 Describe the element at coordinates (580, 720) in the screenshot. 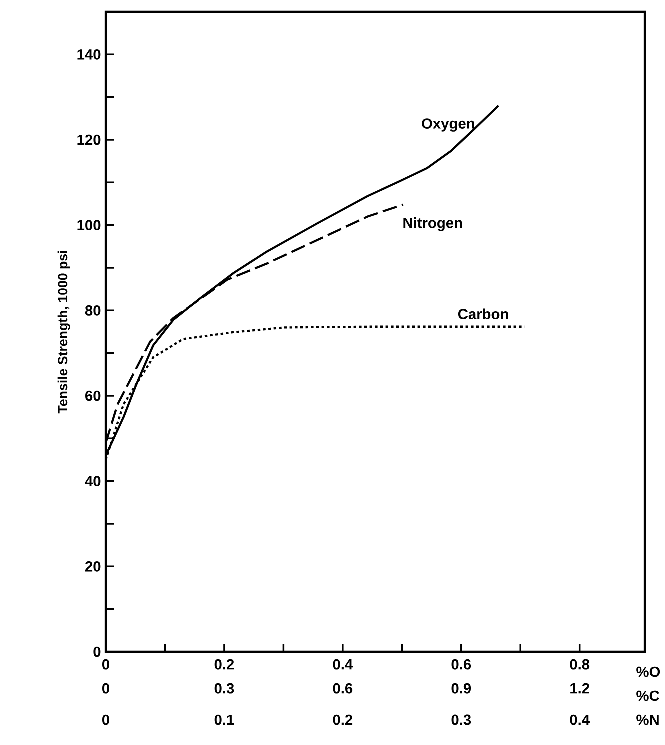

I see `text: 0.4` at that location.